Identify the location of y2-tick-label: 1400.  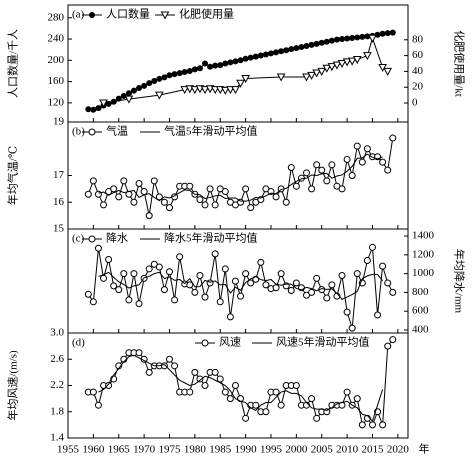
(423, 236).